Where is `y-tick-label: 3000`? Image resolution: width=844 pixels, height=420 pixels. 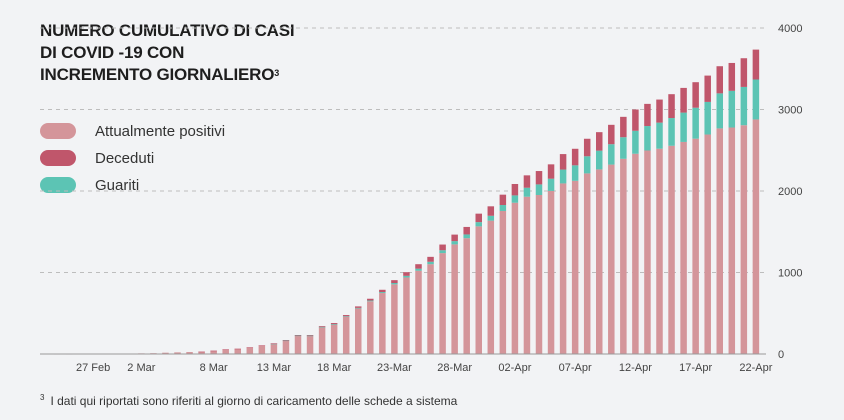 y-tick-label: 3000 is located at coordinates (790, 111).